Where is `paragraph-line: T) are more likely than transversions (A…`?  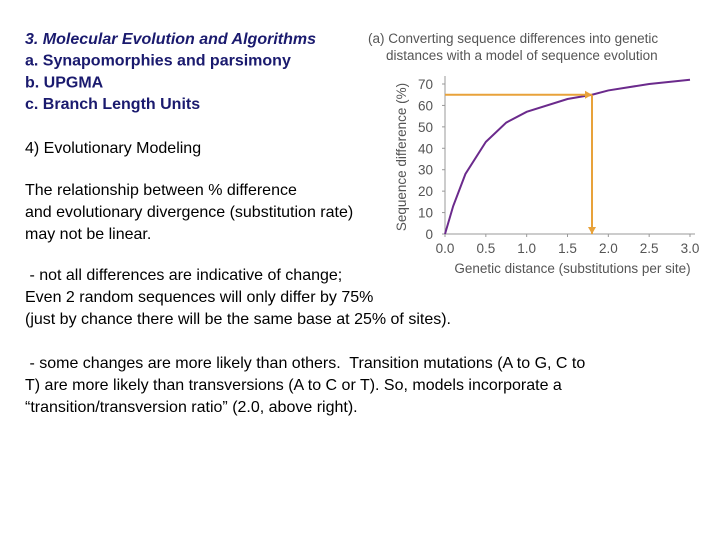 paragraph-line: T) are more likely than transversions (A… is located at coordinates (293, 385).